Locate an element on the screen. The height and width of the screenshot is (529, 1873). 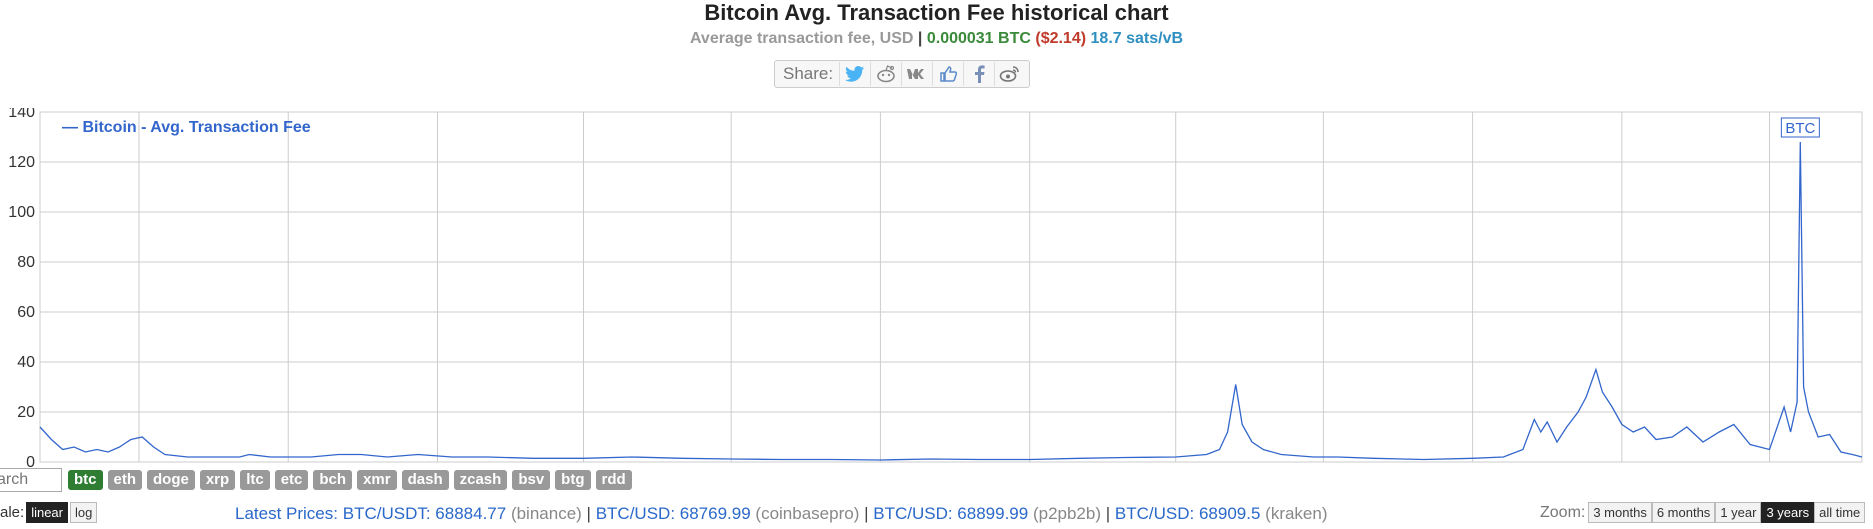
y-tick-label: 0 is located at coordinates (30, 461).